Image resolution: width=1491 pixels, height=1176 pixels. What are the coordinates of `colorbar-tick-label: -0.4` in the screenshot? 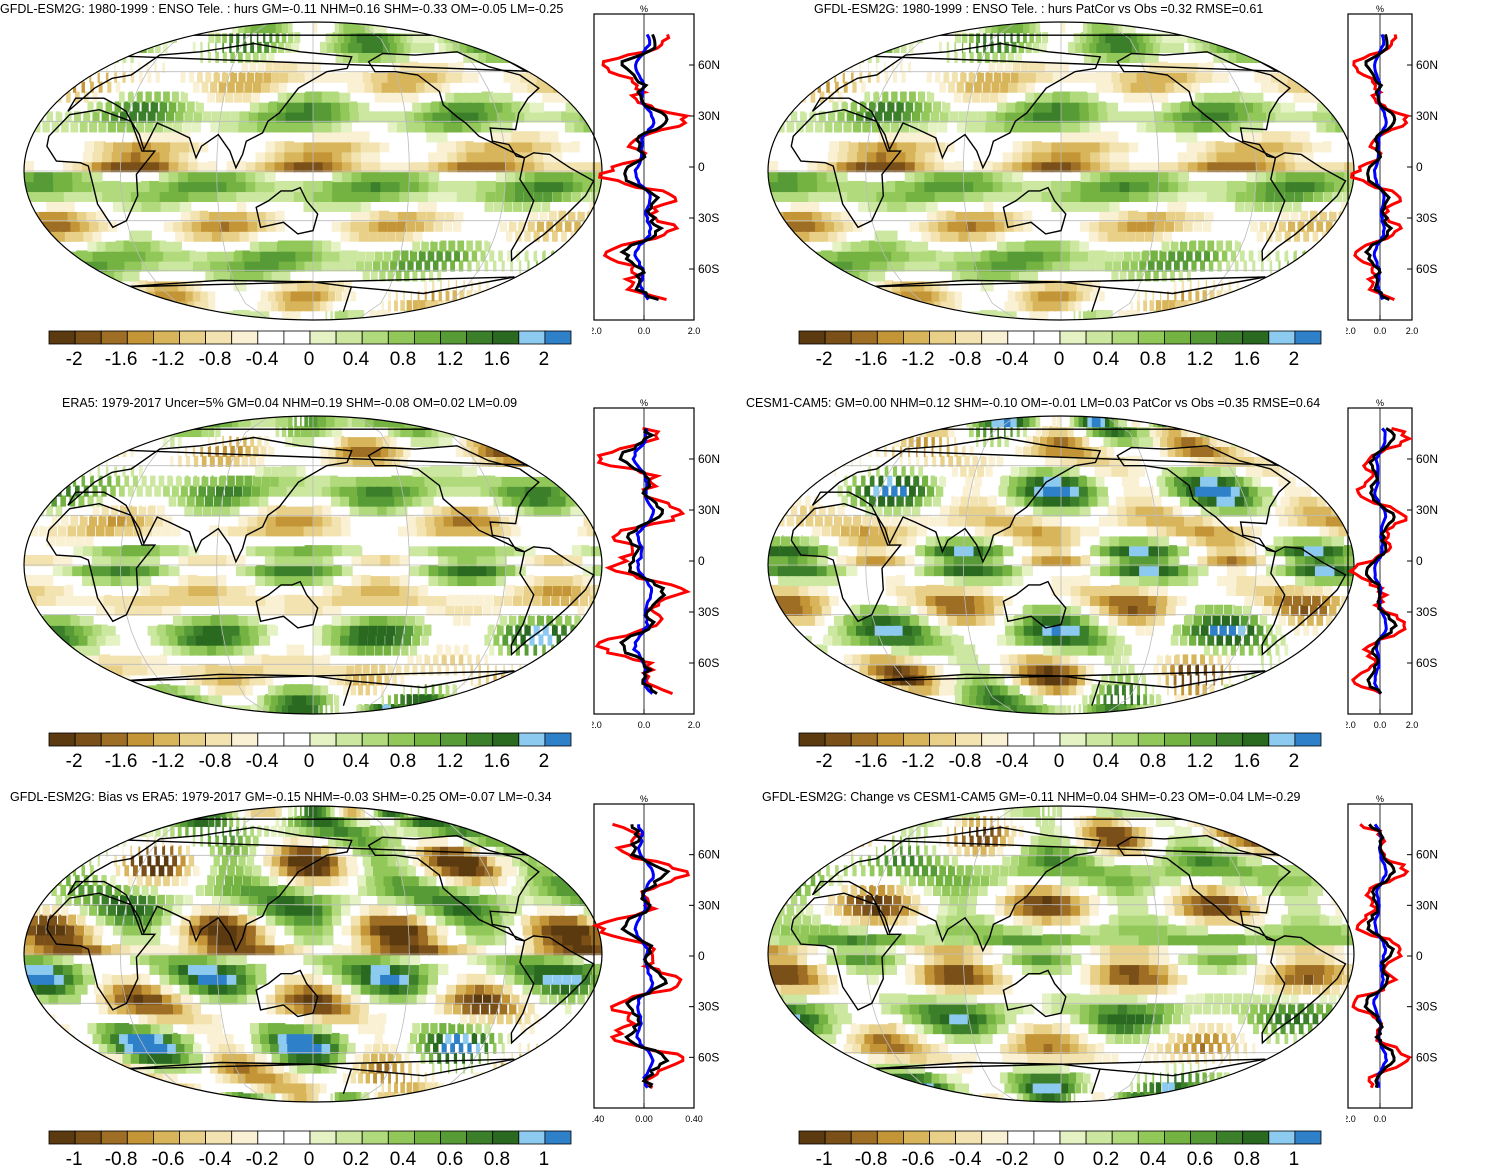 It's located at (1012, 359).